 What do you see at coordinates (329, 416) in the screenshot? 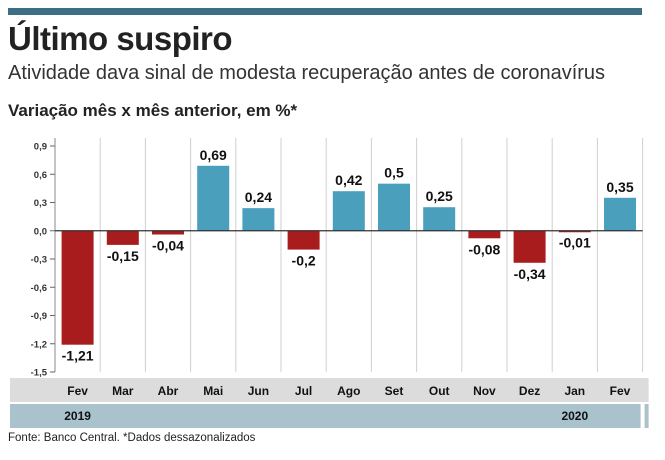
I see `year-band` at bounding box center [329, 416].